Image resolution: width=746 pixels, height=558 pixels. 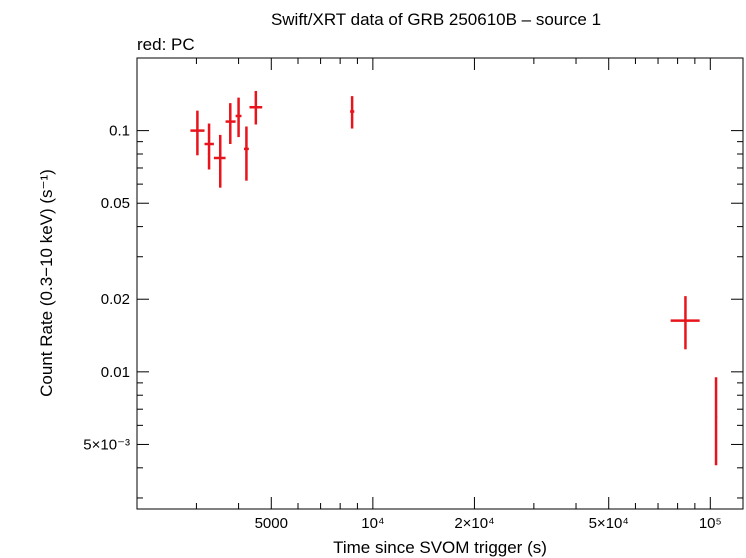 What do you see at coordinates (115, 299) in the screenshot?
I see `y-tick-label: 0.02` at bounding box center [115, 299].